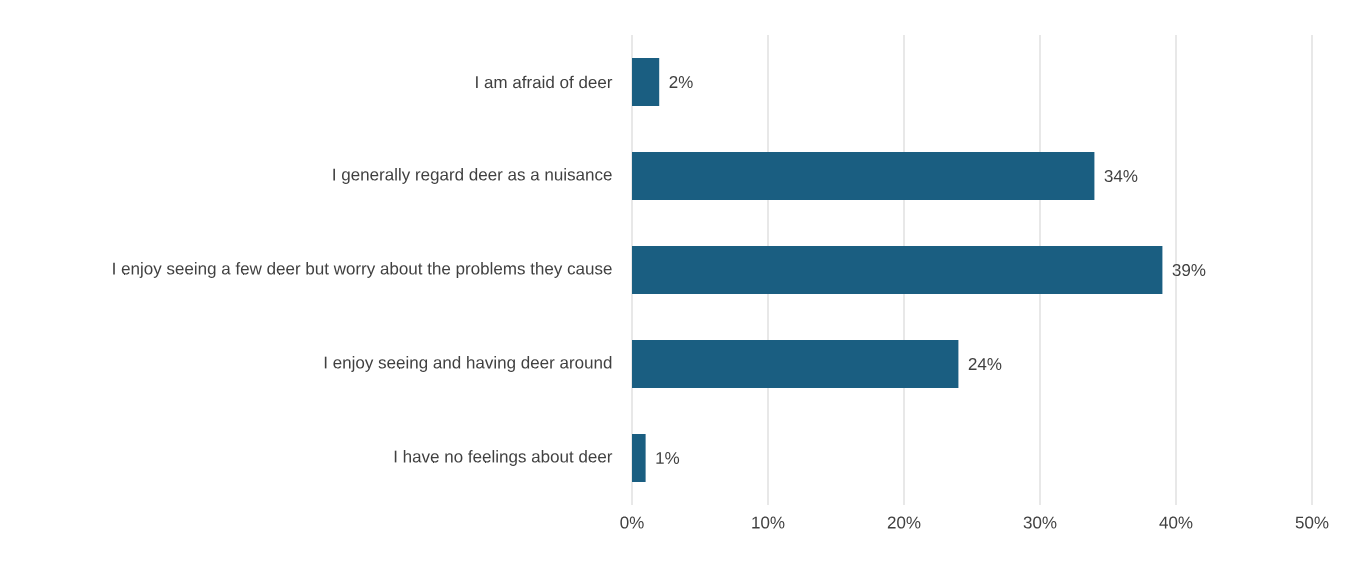  What do you see at coordinates (668, 458) in the screenshot?
I see `data-label: 1%` at bounding box center [668, 458].